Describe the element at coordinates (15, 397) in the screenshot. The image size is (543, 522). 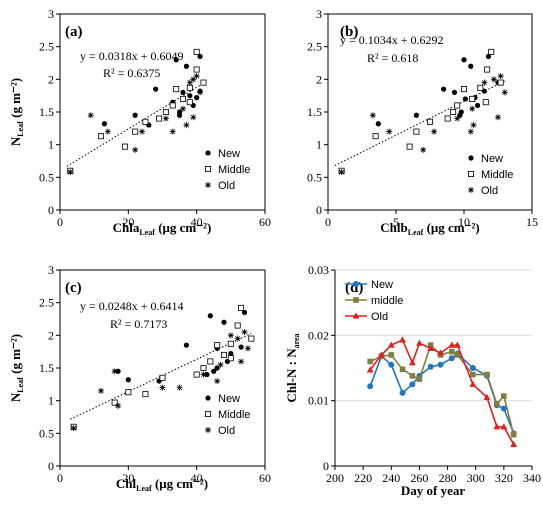
I see `y-axis-title-main: N` at that location.